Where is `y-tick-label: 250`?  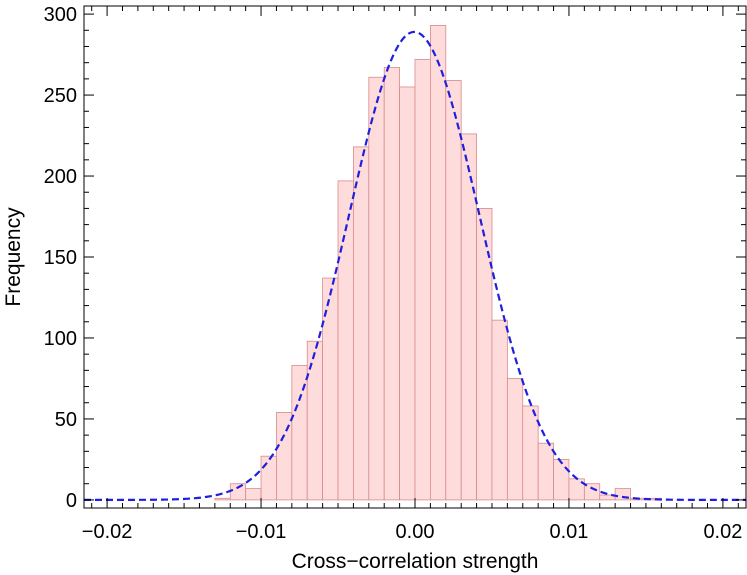 y-tick-label: 250 is located at coordinates (60, 96).